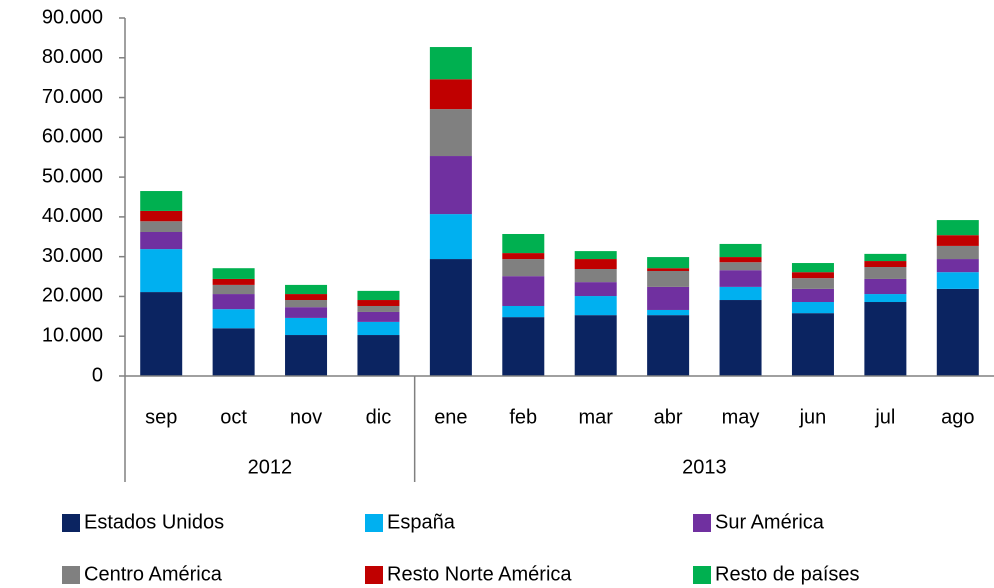 This screenshot has width=994, height=588. Describe the element at coordinates (72, 296) in the screenshot. I see `y-tick-label: 20.000` at that location.